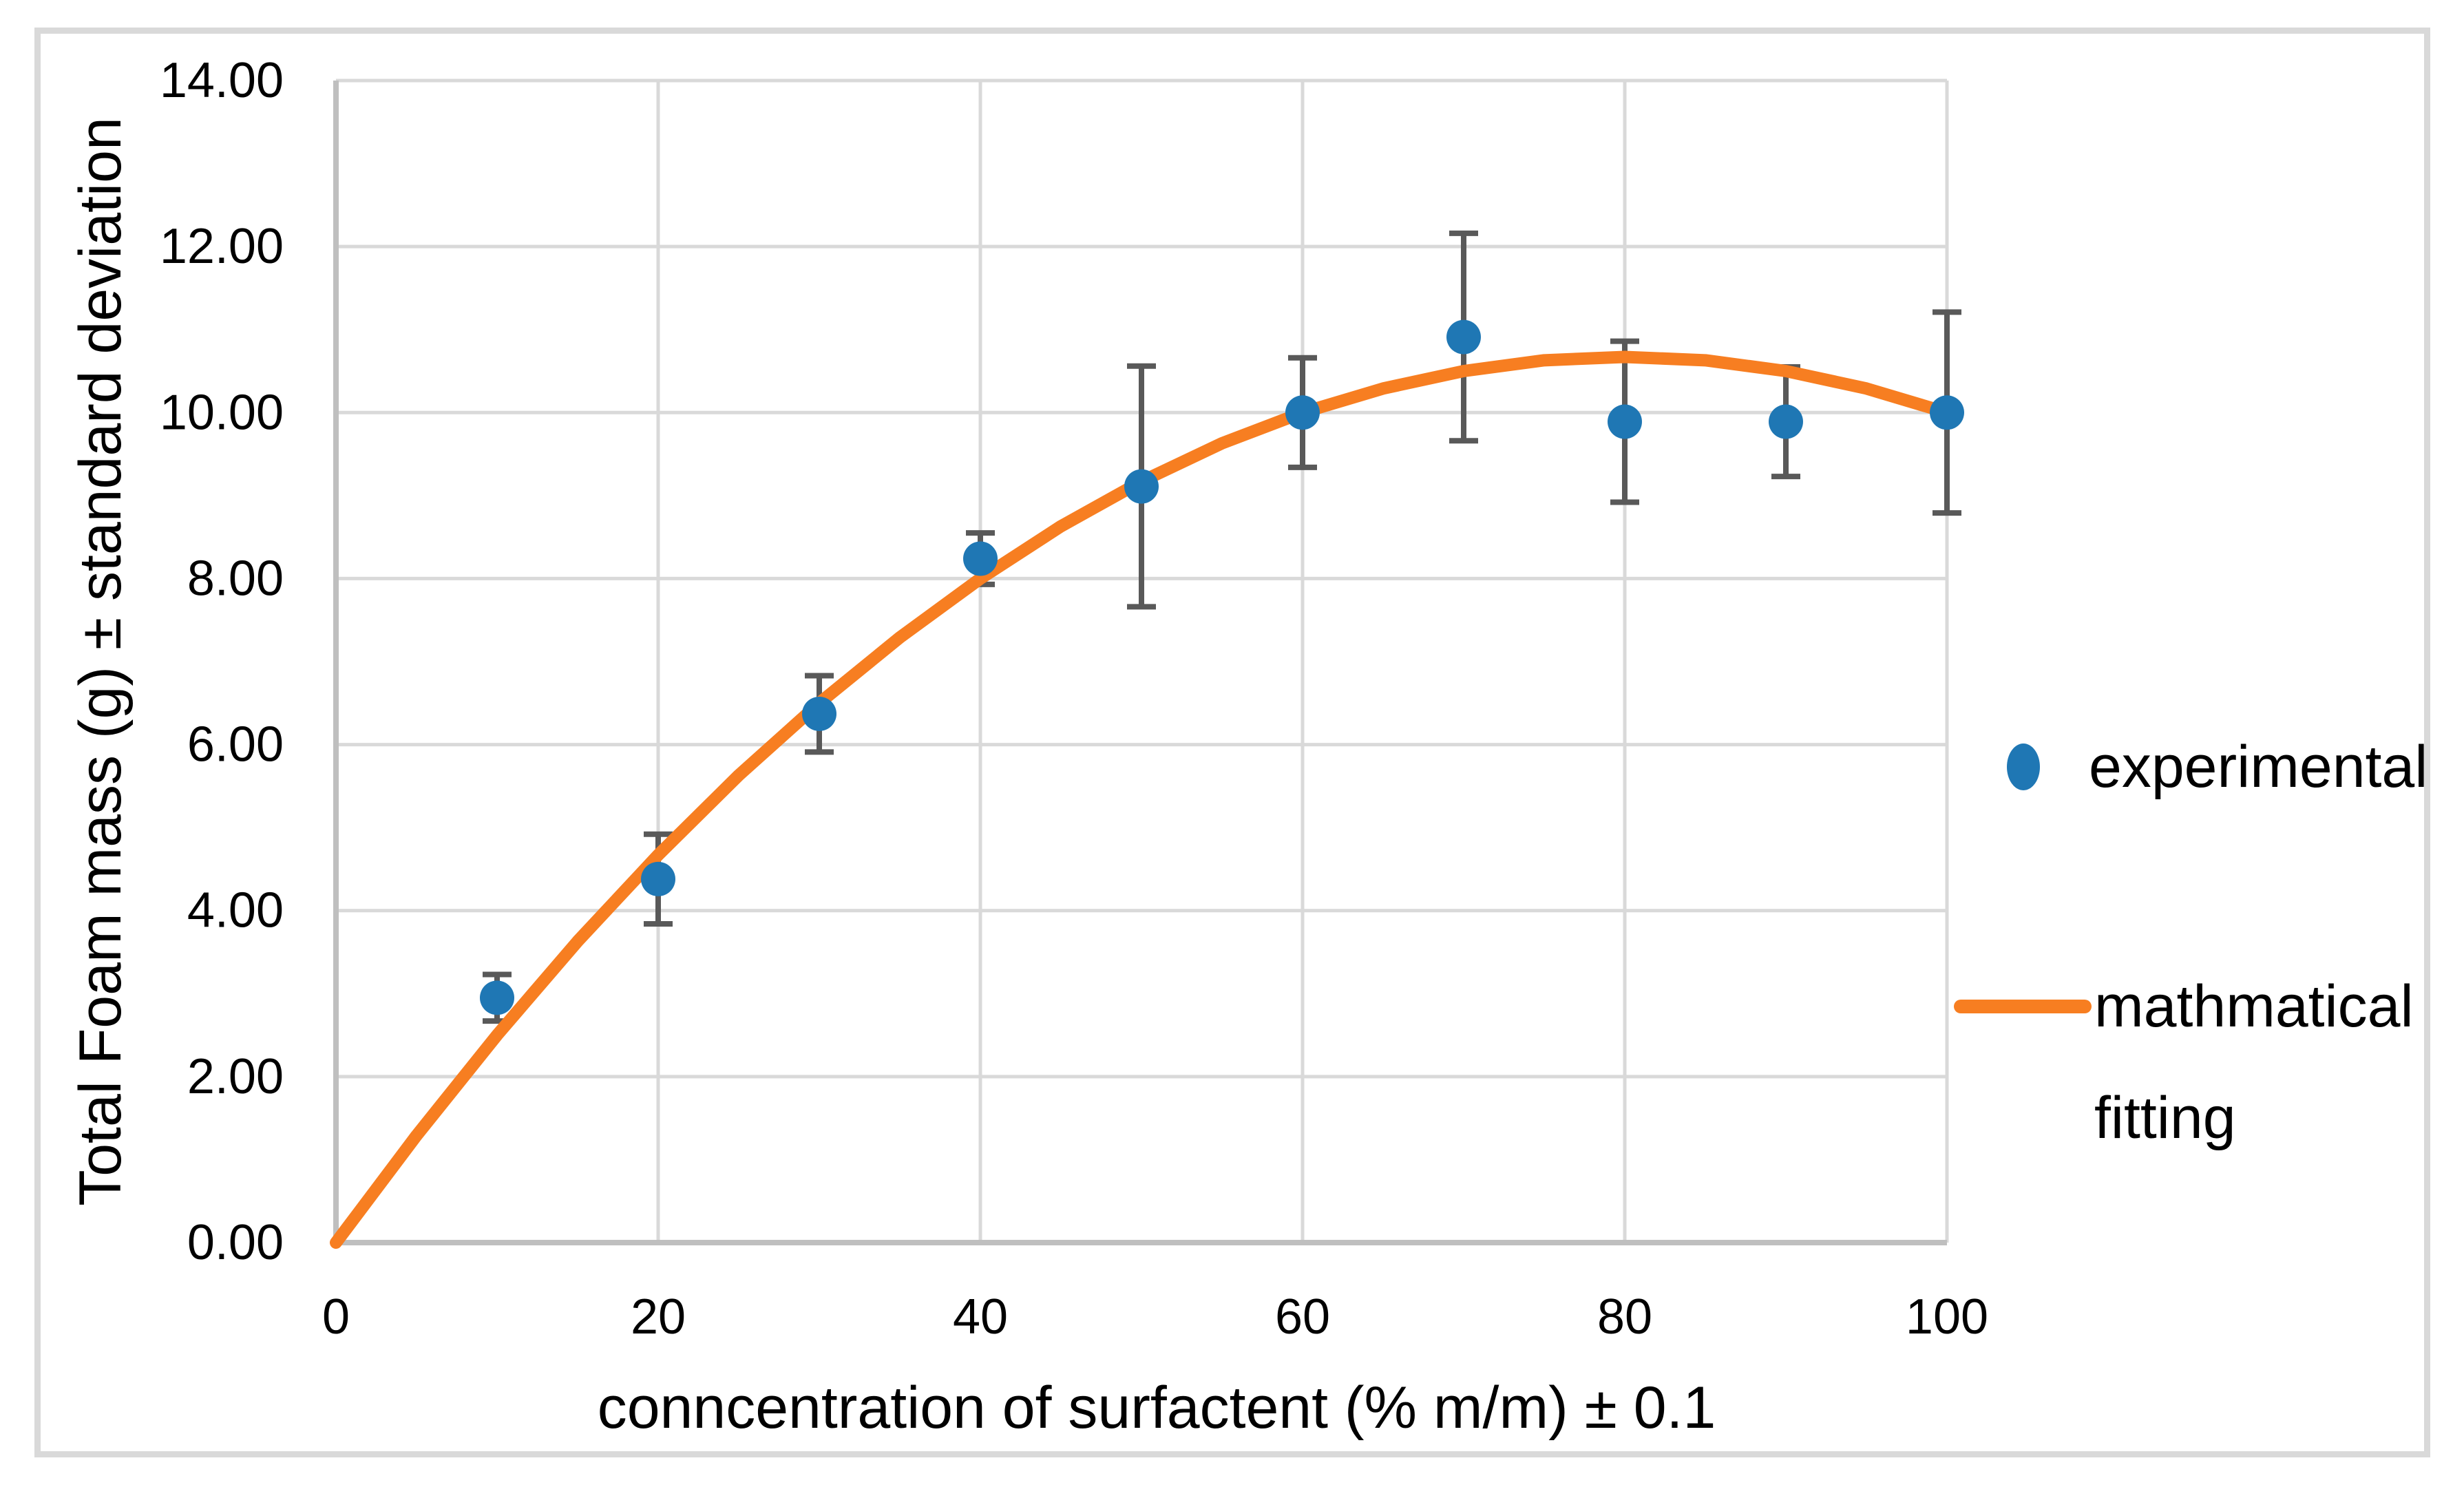  What do you see at coordinates (1155, 1316) in the screenshot?
I see `x-tick-labels: 0 20 40 60 80 100` at bounding box center [1155, 1316].